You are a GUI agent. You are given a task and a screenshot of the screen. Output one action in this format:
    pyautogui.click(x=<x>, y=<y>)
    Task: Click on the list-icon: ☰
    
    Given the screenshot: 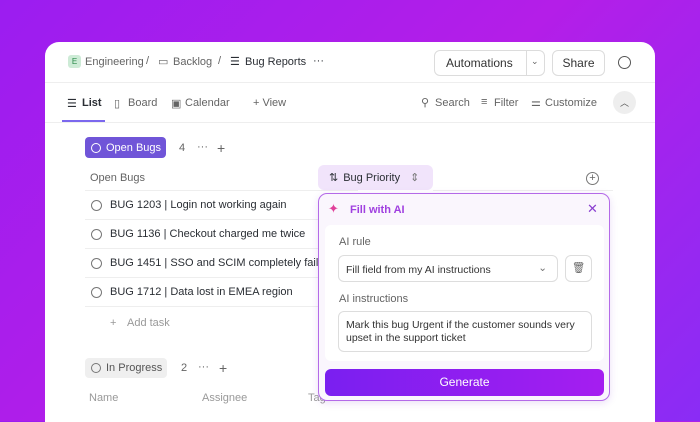 What is the action you would take?
    pyautogui.click(x=235, y=62)
    